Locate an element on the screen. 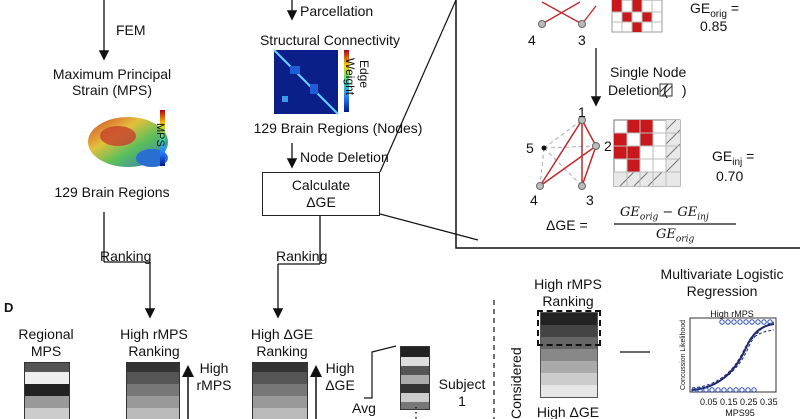 The width and height of the screenshot is (800, 419). subject-line2: 1 is located at coordinates (462, 401).